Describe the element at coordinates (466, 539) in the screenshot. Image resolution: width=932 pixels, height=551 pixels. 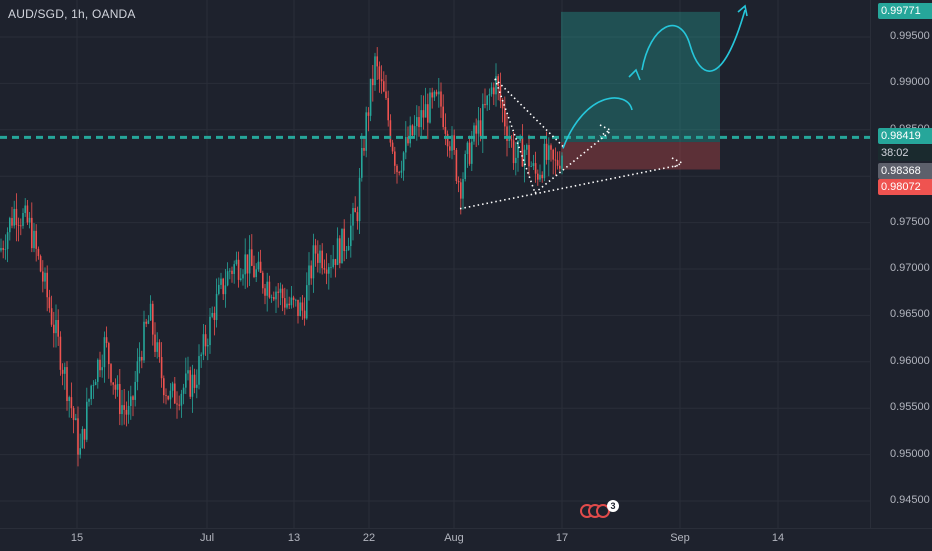
I see `time-axis` at that location.